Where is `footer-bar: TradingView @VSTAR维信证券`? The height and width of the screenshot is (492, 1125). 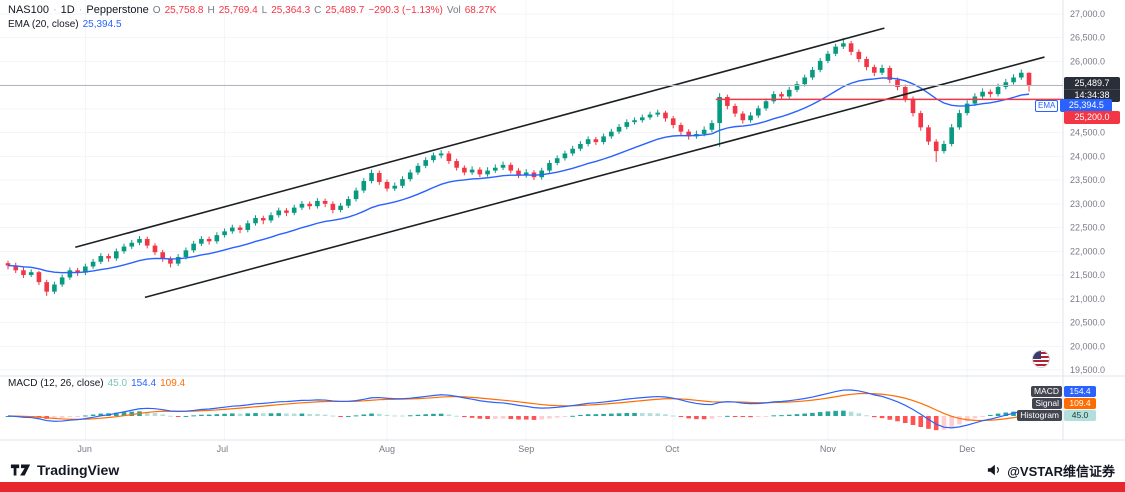
footer-bar: TradingView @VSTAR维信证券 is located at coordinates (562, 470).